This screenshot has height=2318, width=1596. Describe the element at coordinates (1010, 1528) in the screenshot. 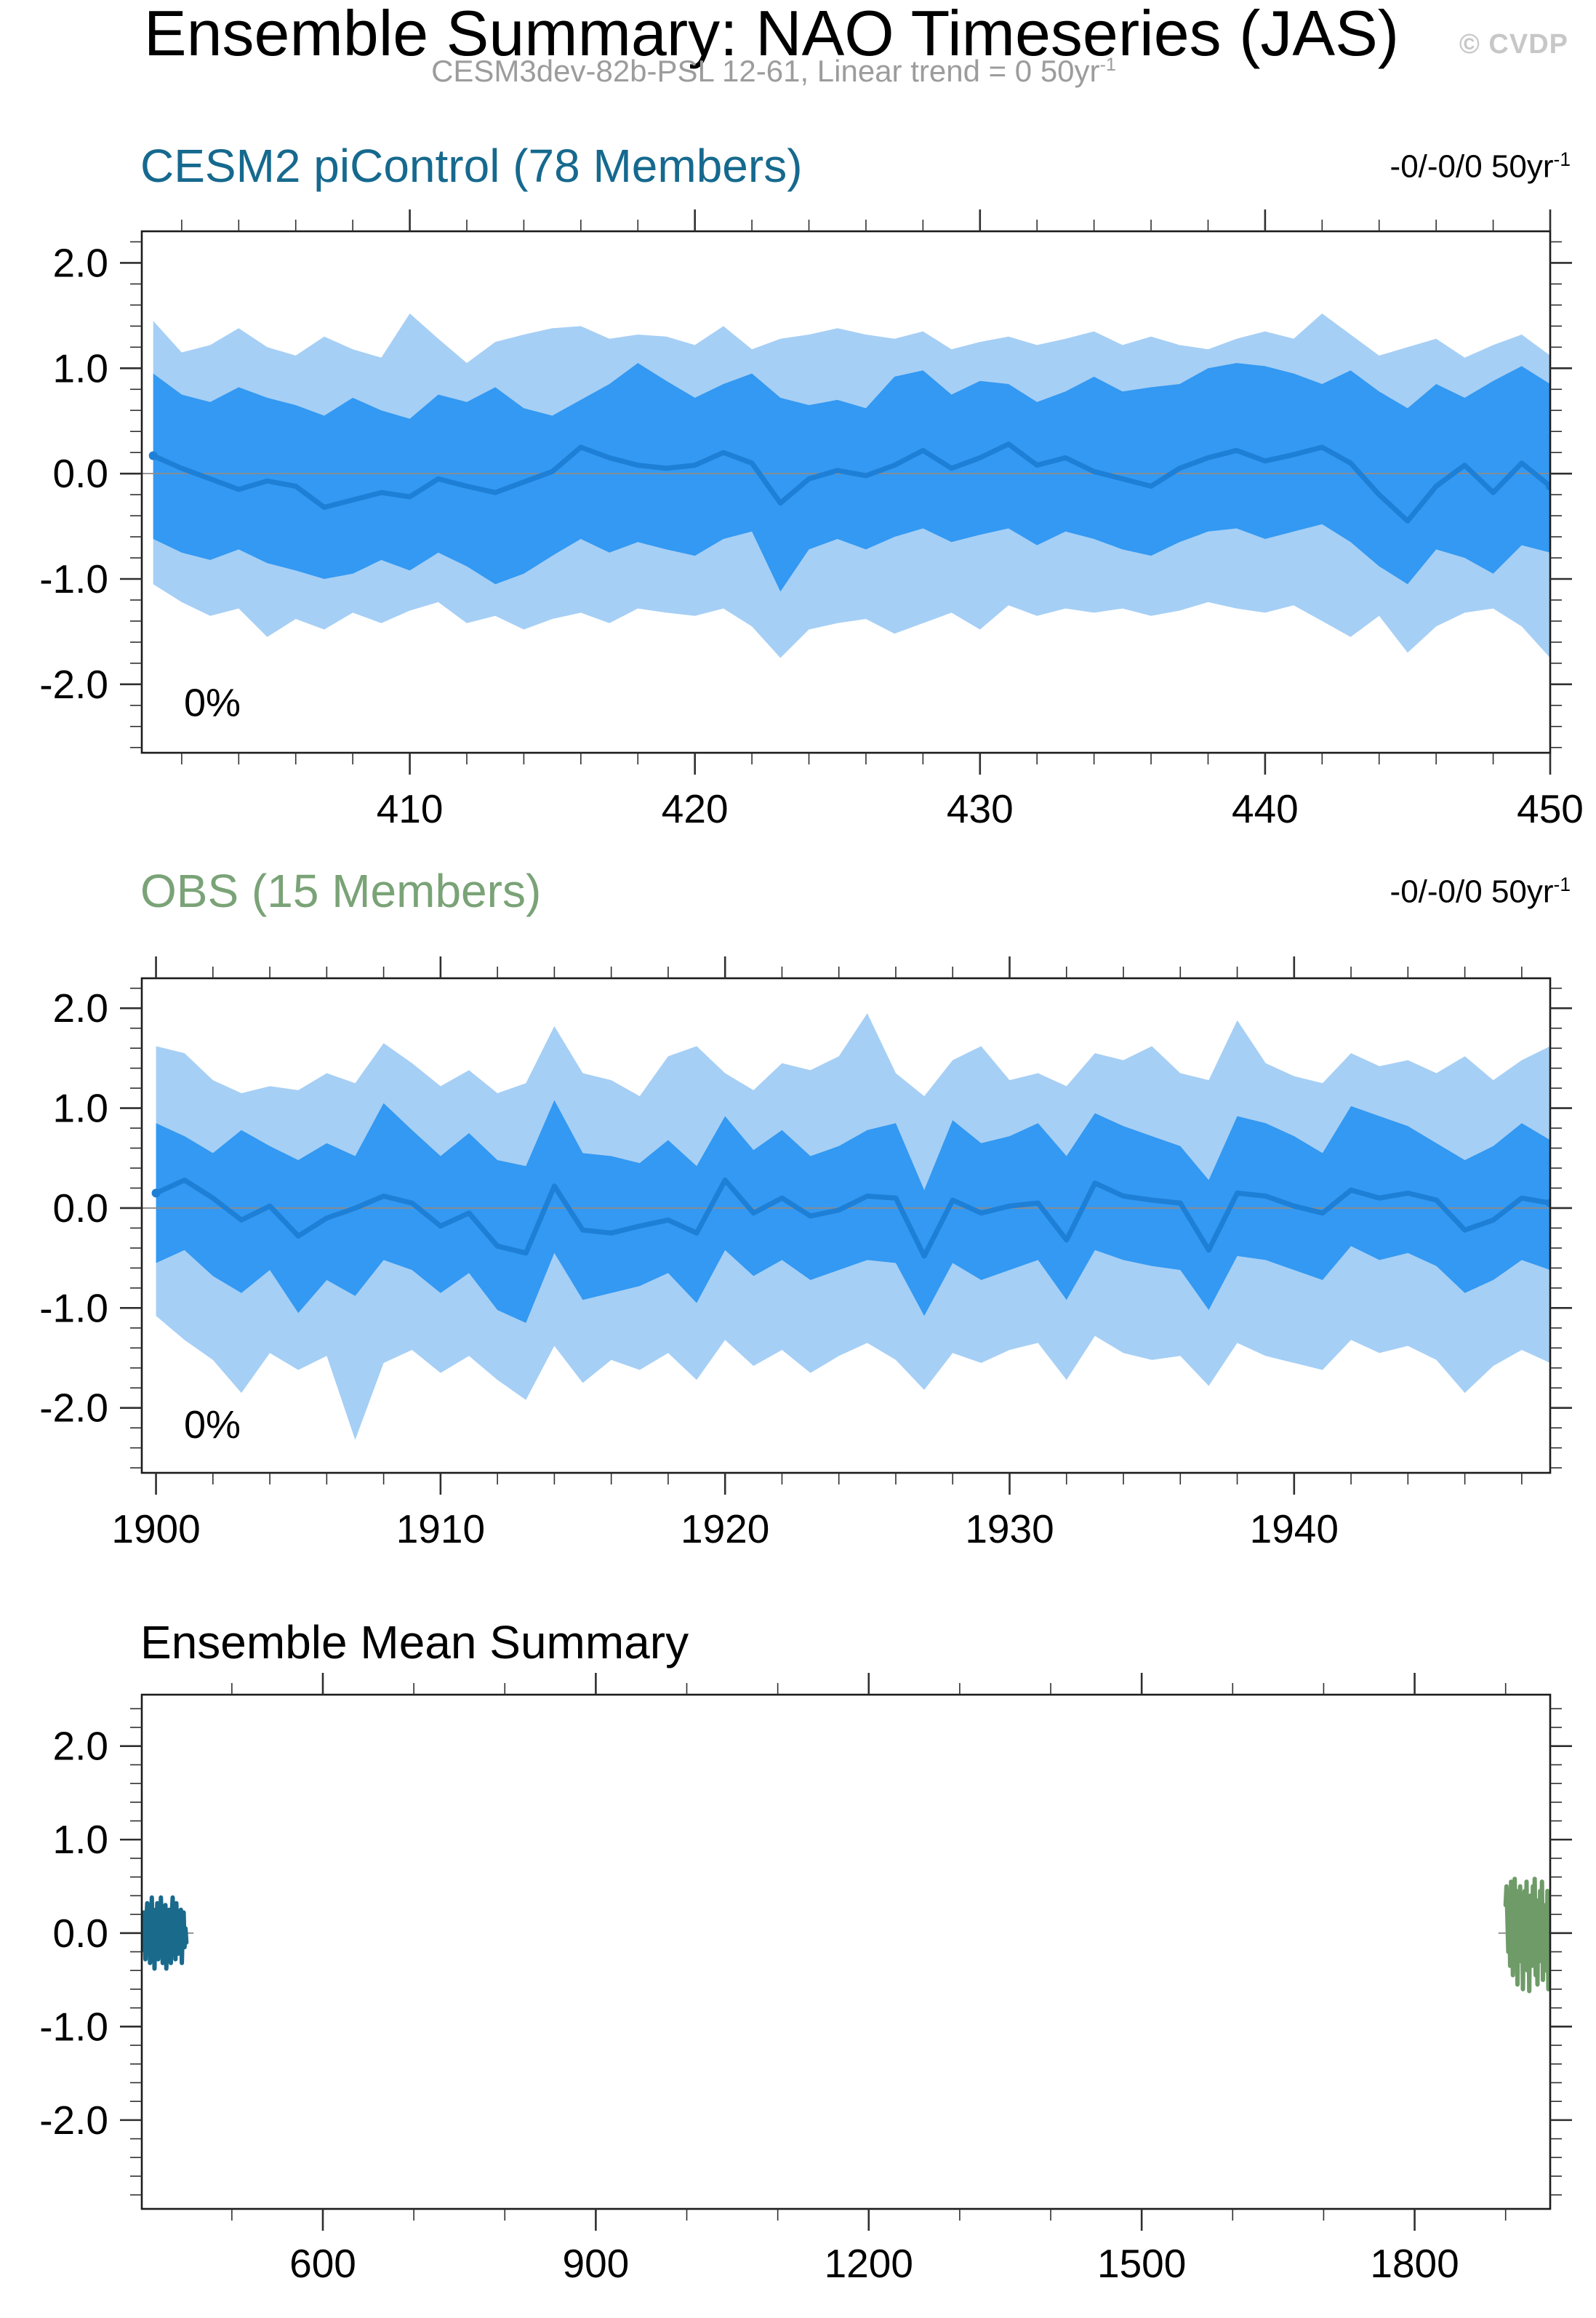

I see `x-tick-label: 1930` at that location.